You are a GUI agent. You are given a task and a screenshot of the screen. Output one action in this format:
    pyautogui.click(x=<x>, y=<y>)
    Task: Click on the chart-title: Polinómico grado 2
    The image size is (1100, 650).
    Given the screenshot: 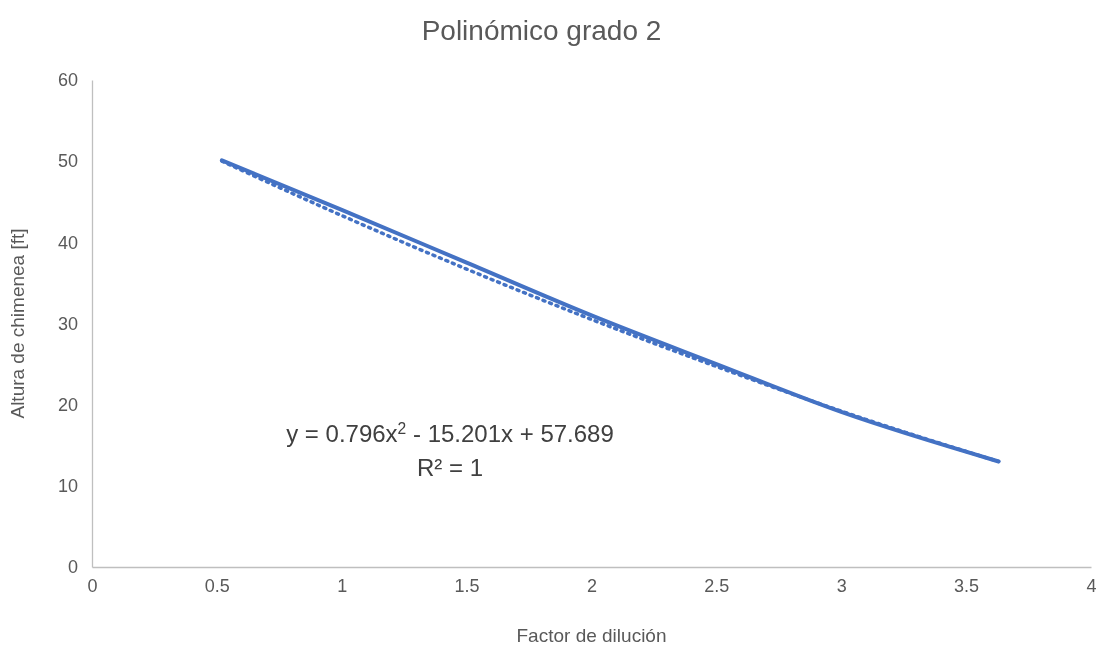 What is the action you would take?
    pyautogui.click(x=541, y=30)
    